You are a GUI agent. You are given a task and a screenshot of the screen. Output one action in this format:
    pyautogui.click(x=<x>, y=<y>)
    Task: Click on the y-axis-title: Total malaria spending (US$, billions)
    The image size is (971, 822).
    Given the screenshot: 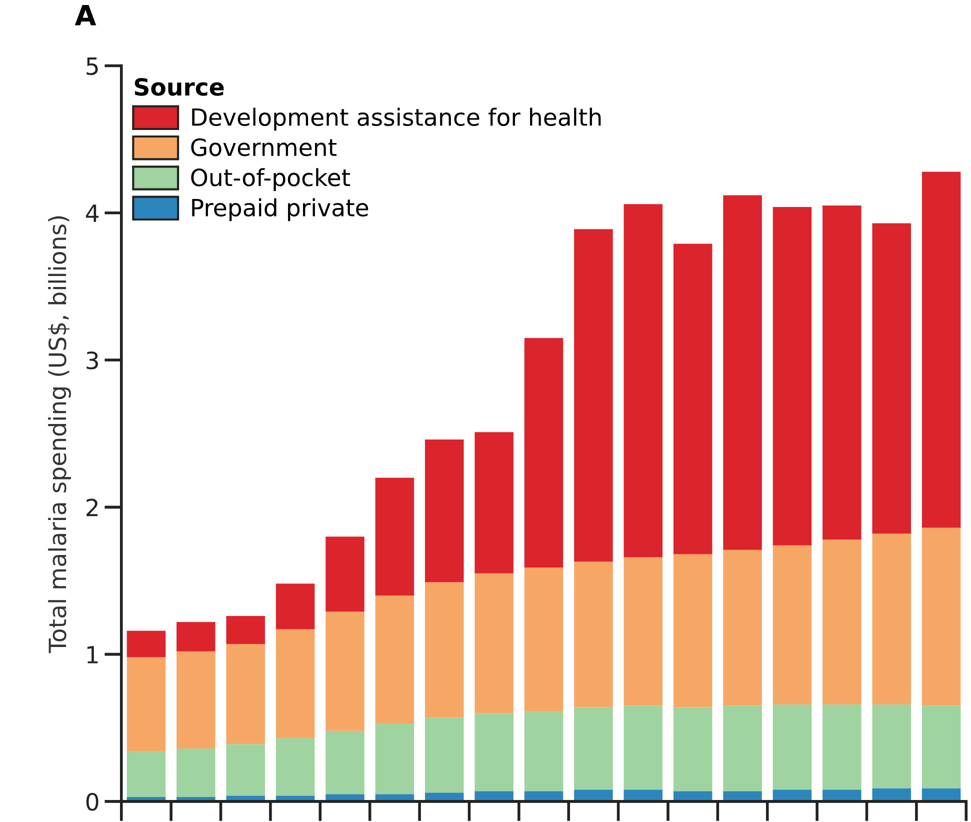 What is the action you would take?
    pyautogui.click(x=59, y=435)
    